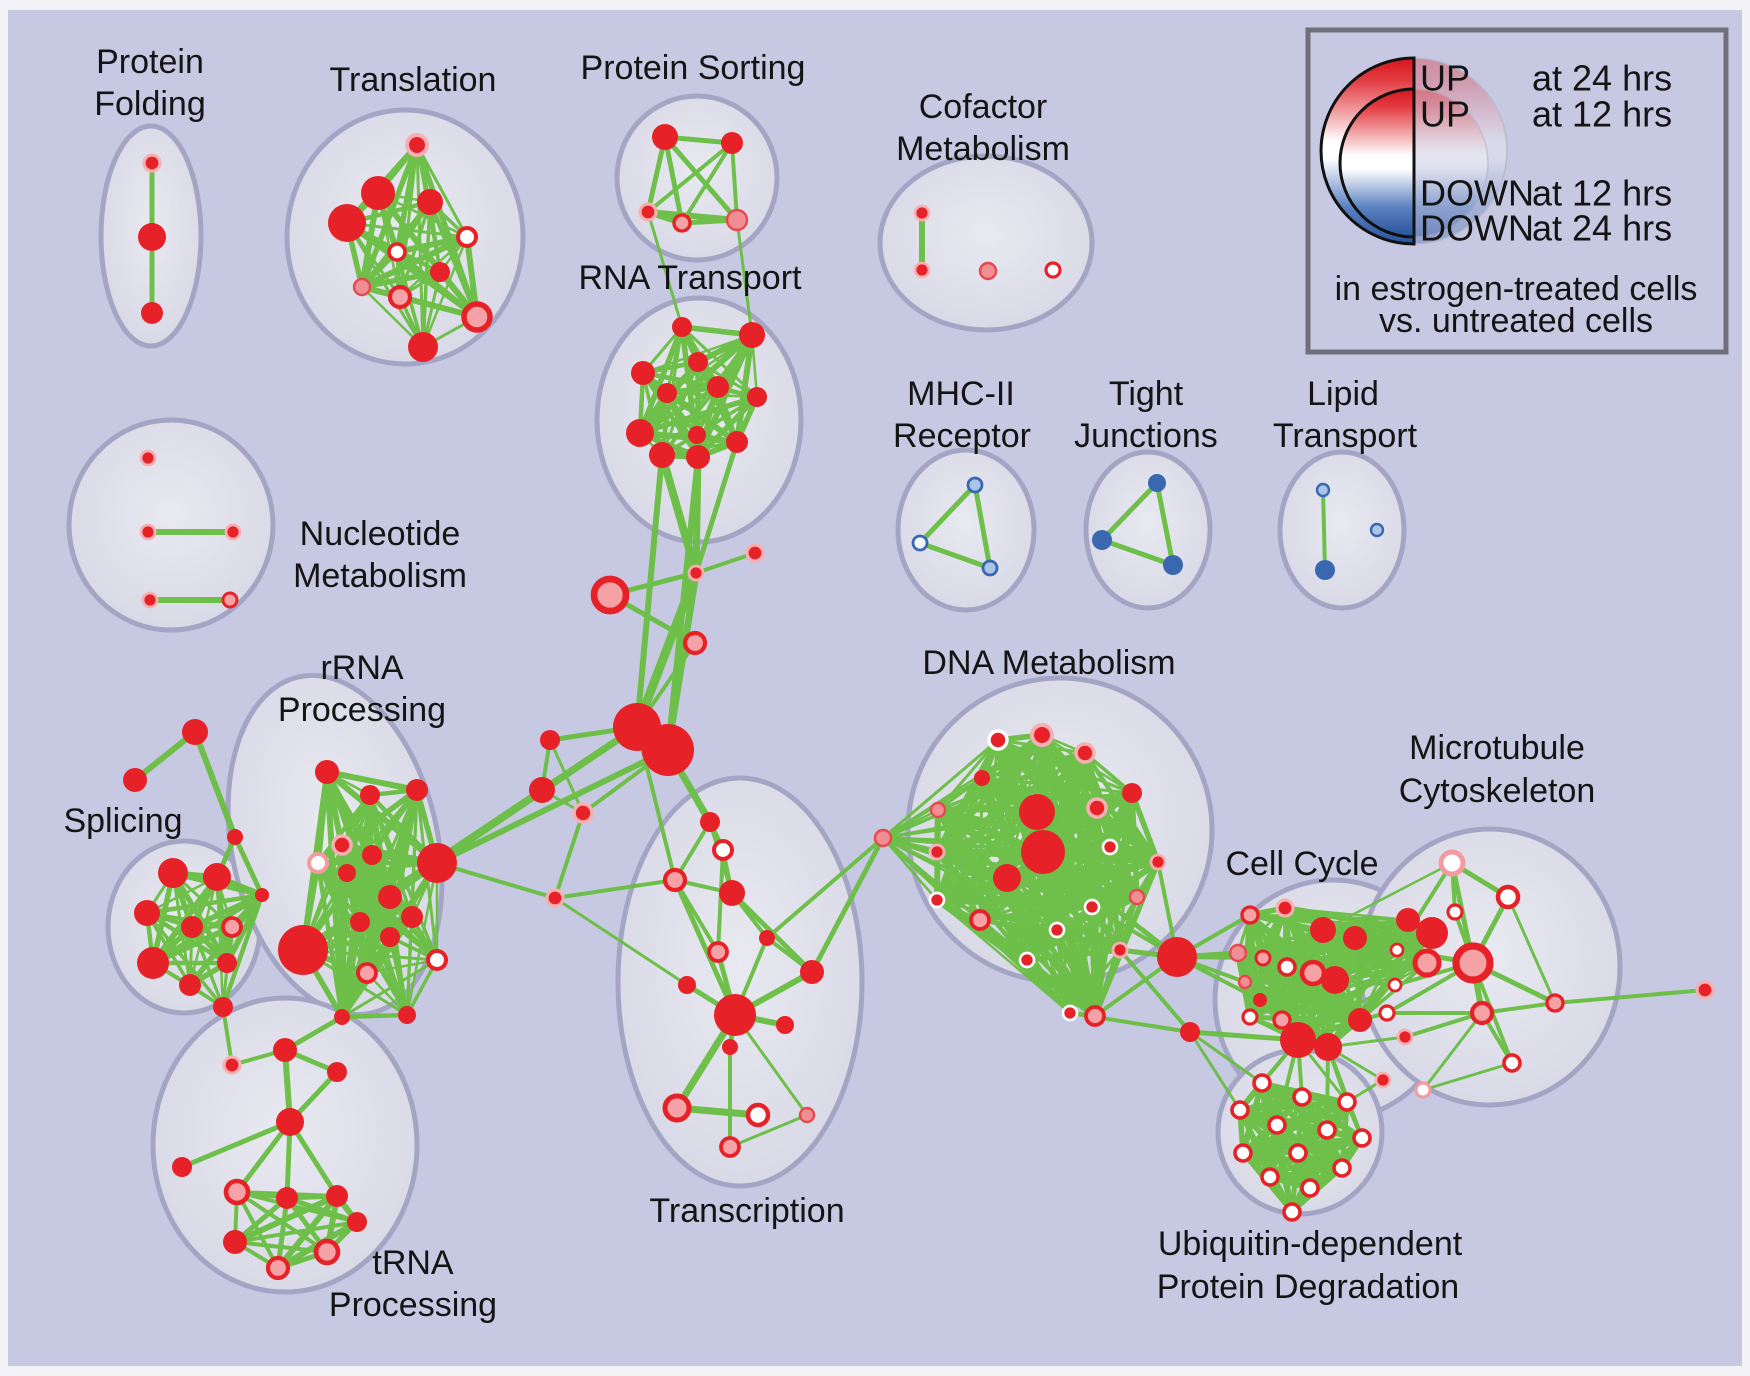 This screenshot has height=1376, width=1750. Describe the element at coordinates (380, 534) in the screenshot. I see `cluster-label-nucleotide-metabolism: Nucleotide` at that location.